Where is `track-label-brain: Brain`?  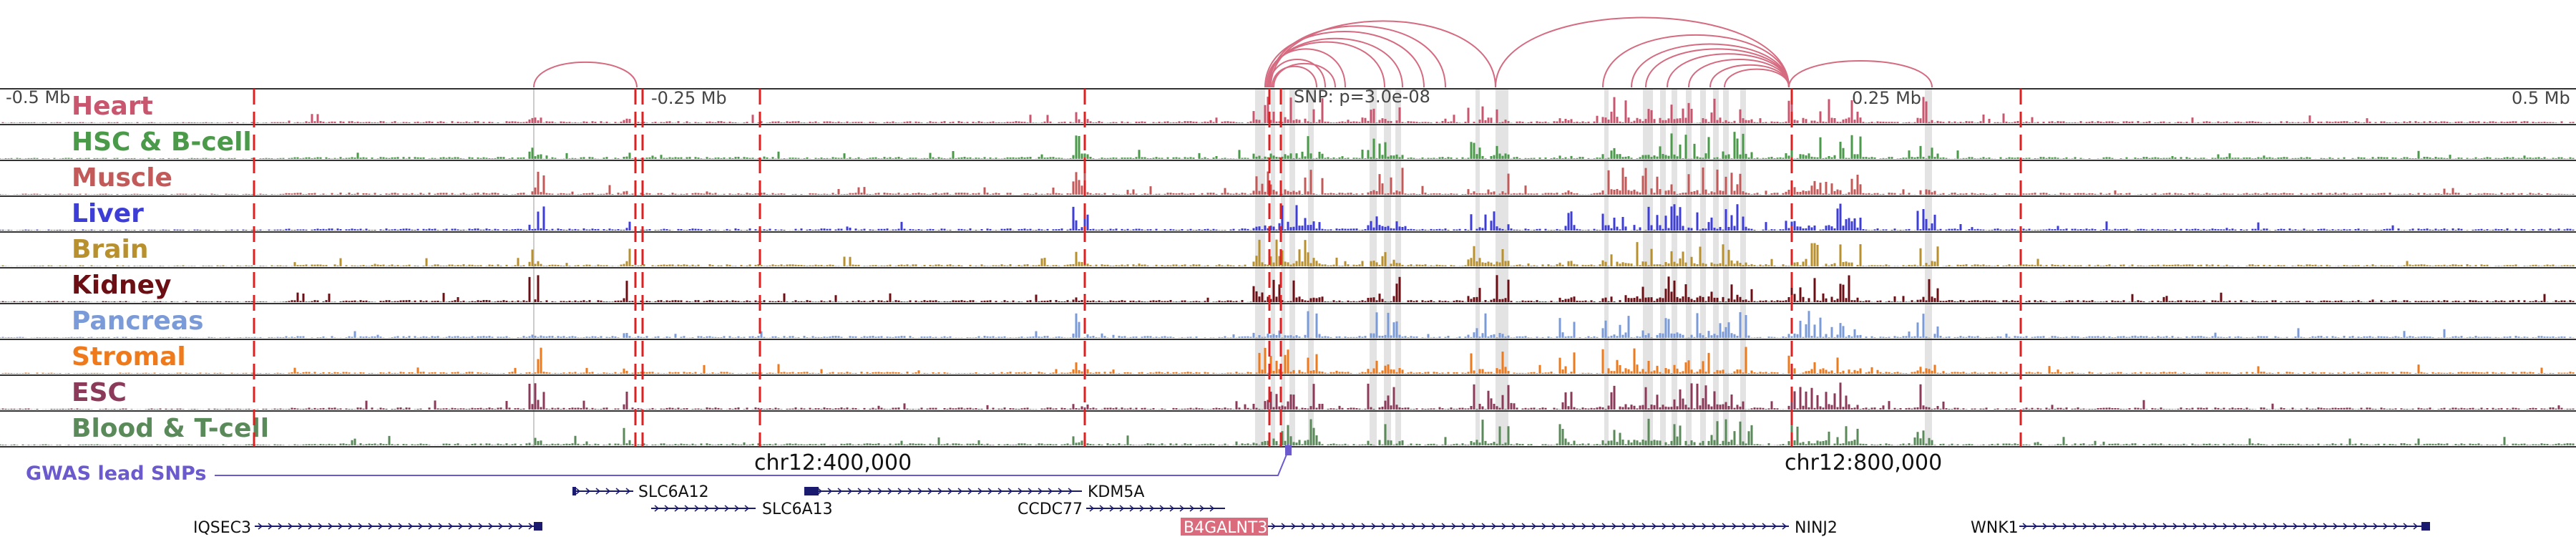 track-label-brain: Brain is located at coordinates (110, 249).